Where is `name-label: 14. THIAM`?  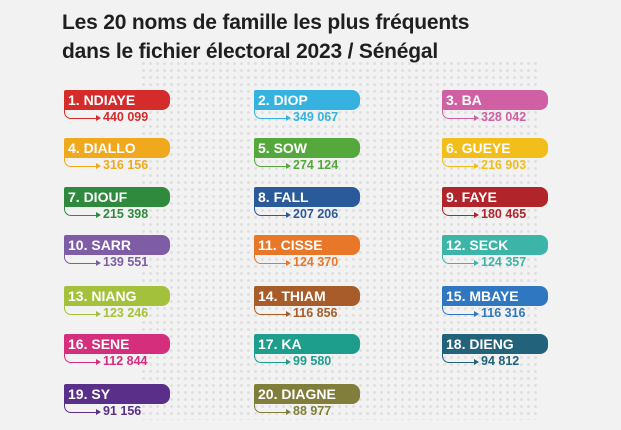 name-label: 14. THIAM is located at coordinates (307, 296).